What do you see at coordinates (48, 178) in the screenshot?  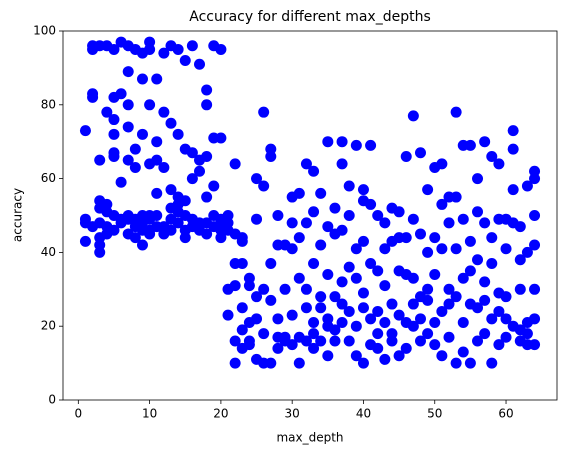 I see `y-tick-label: 60` at bounding box center [48, 178].